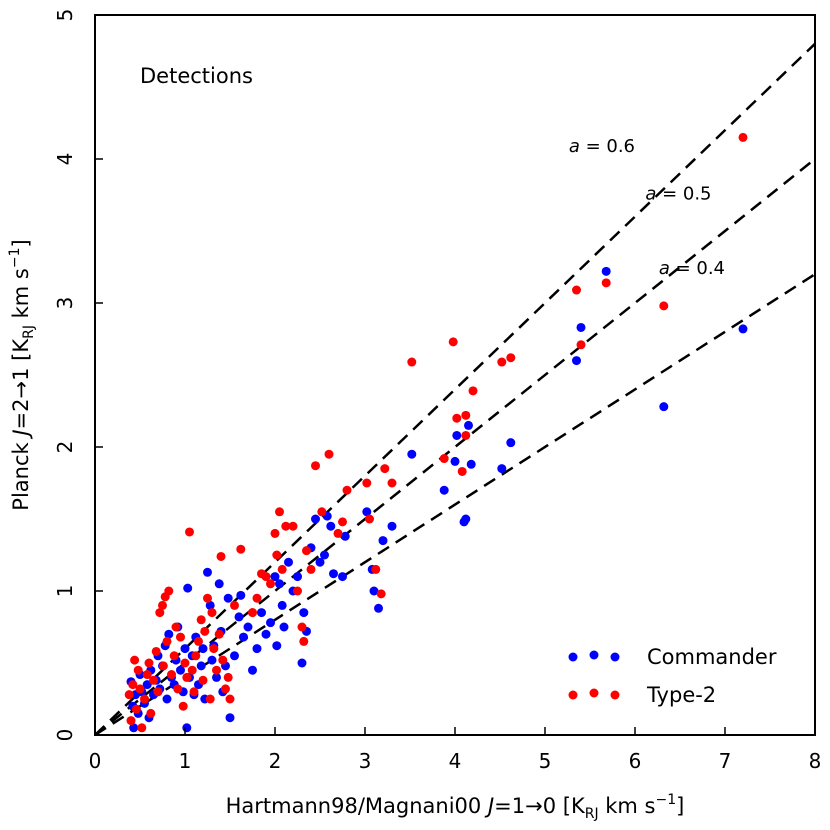 The image size is (830, 830). I want to click on legend-item-type-2: Type-2, so click(642, 695).